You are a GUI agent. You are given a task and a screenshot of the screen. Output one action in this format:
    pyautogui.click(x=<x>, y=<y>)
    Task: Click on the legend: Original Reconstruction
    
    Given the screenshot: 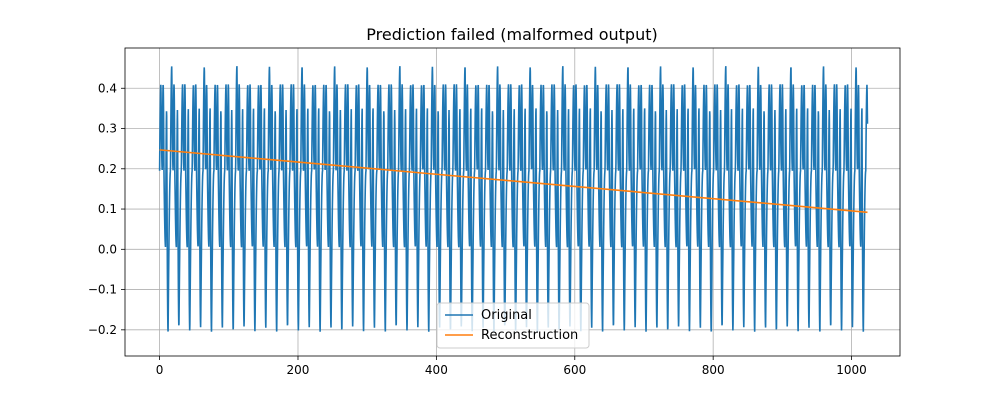 What is the action you would take?
    pyautogui.click(x=513, y=325)
    